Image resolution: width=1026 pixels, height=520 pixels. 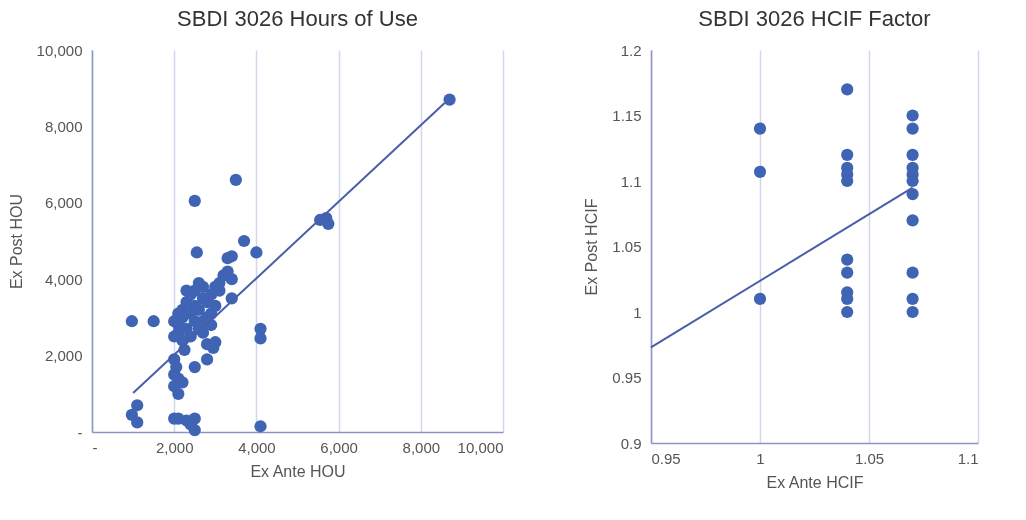 What do you see at coordinates (63, 356) in the screenshot?
I see `y-tick-label: 2,000` at bounding box center [63, 356].